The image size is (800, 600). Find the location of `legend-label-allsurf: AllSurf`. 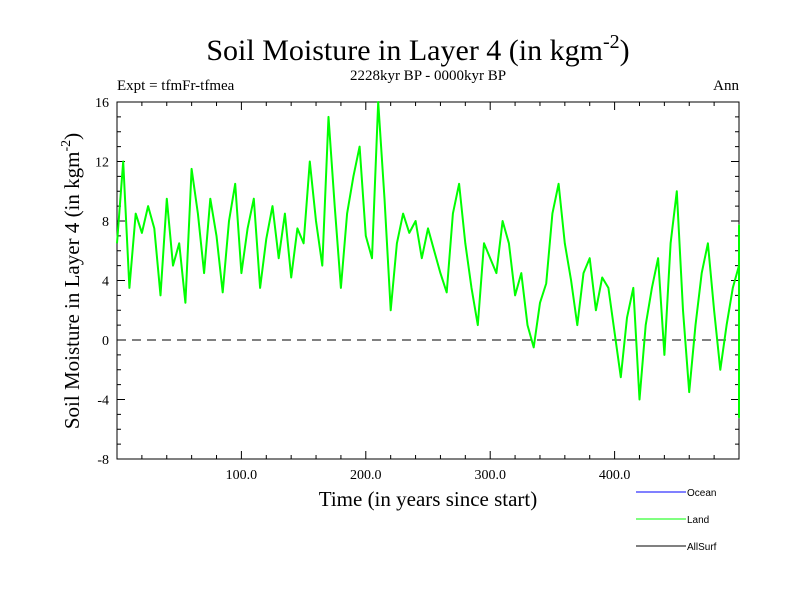

legend-label-allsurf: AllSurf is located at coordinates (702, 547).